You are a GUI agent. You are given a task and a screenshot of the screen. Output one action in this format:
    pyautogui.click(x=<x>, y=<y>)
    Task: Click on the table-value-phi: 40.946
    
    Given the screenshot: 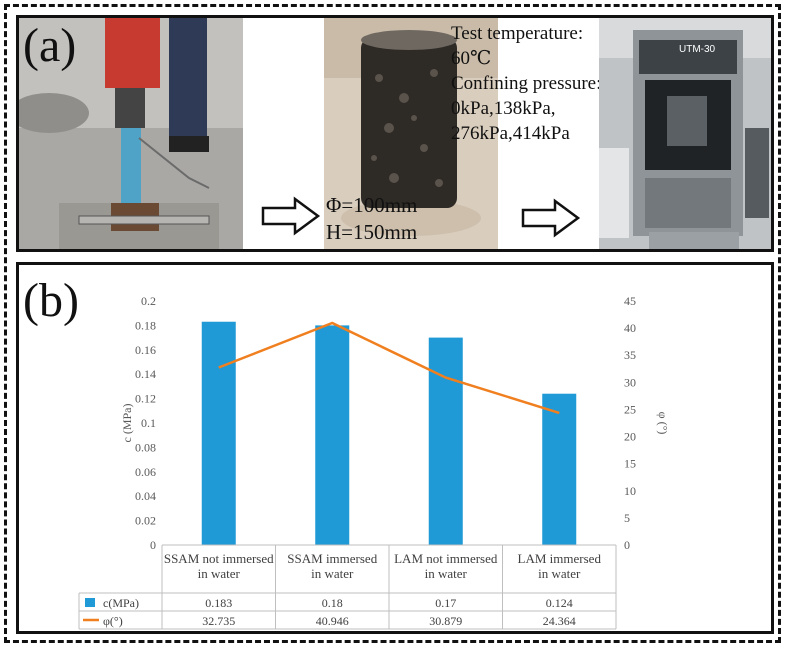 What is the action you would take?
    pyautogui.click(x=332, y=621)
    